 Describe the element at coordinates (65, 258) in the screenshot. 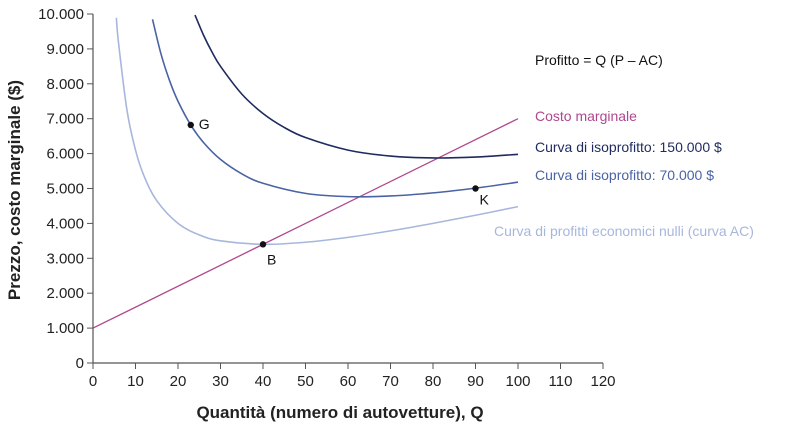

I see `y-tick-label: 3.000` at that location.